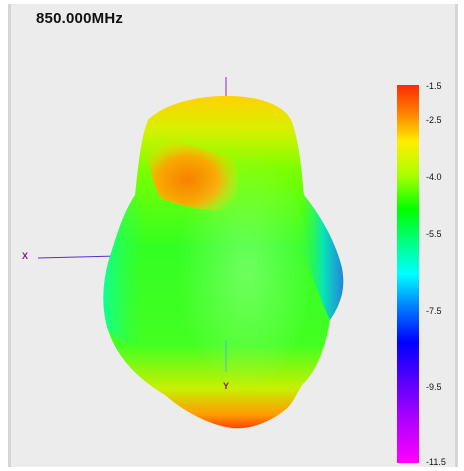 This screenshot has height=471, width=464. I want to click on y-axis-label: Y, so click(226, 386).